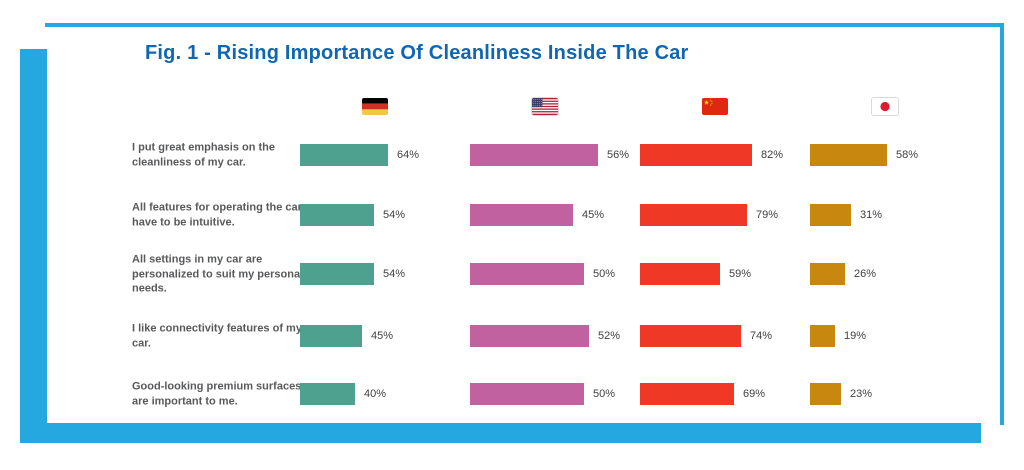 This screenshot has width=1024, height=470. Describe the element at coordinates (375, 106) in the screenshot. I see `germany-flag-icon` at that location.